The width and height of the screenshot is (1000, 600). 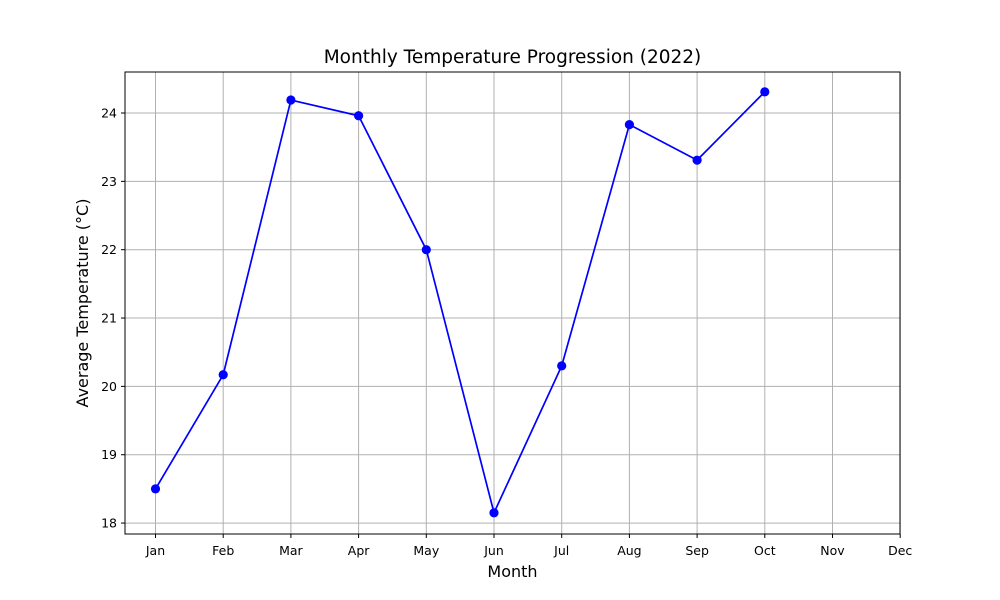 I want to click on y-tick-label: 22, so click(x=109, y=249).